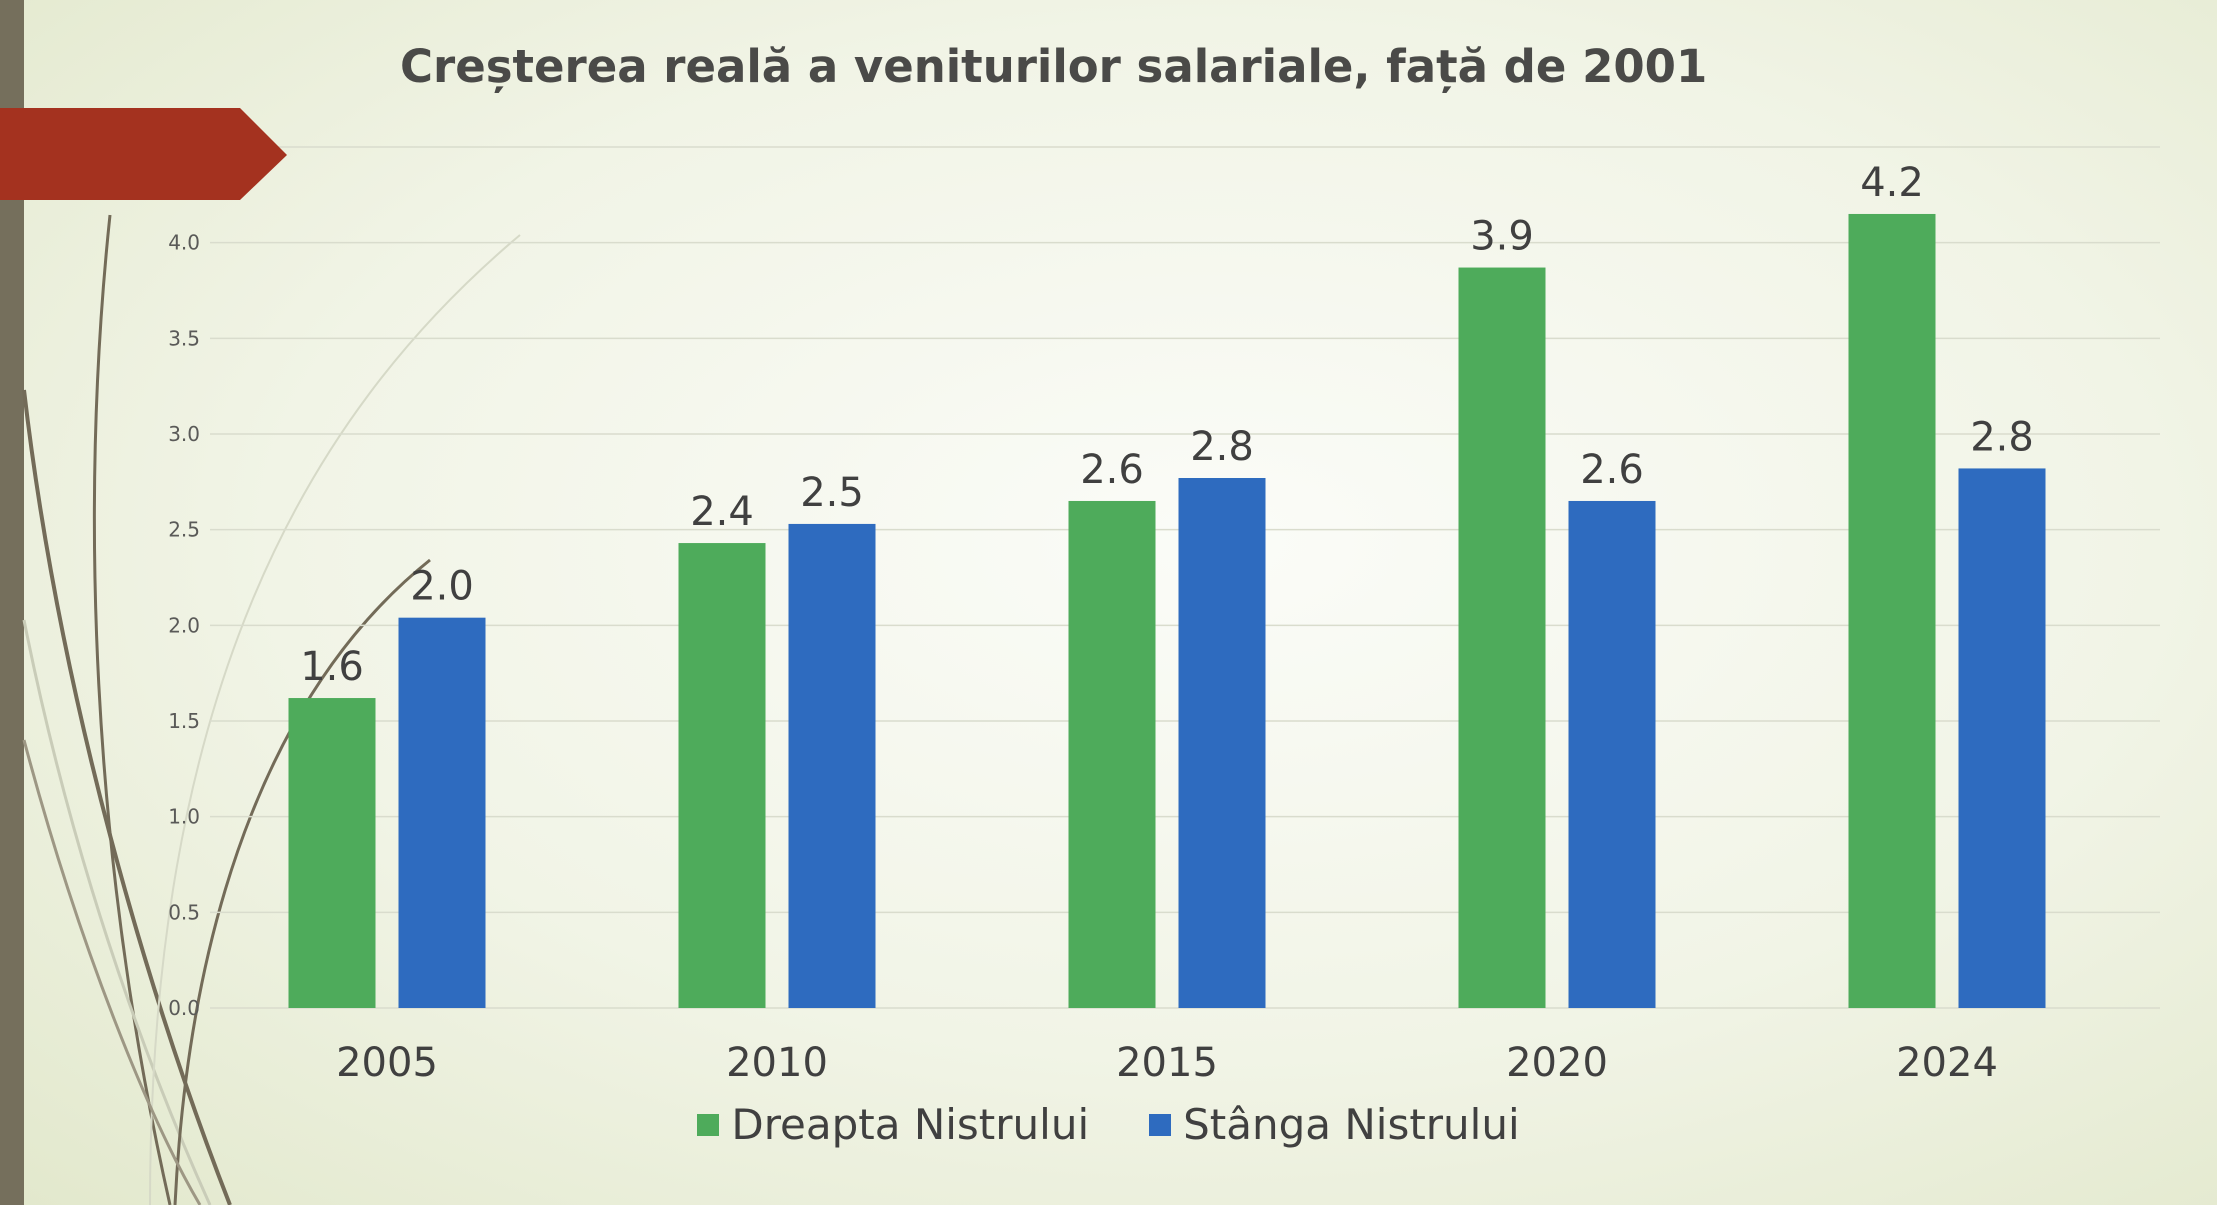 Image resolution: width=2217 pixels, height=1205 pixels. I want to click on data-label: 2.0, so click(442, 587).